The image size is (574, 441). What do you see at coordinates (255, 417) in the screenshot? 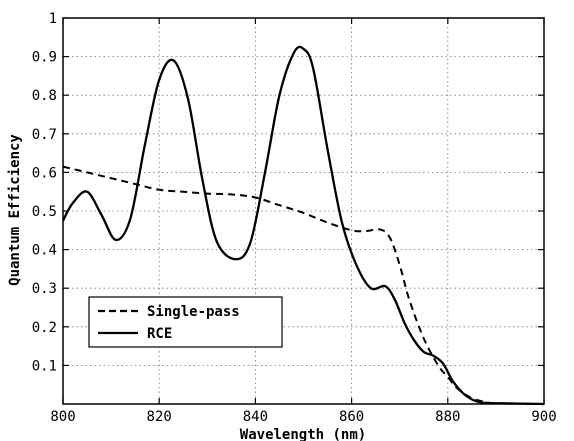
I see `x-tick-label: 840` at bounding box center [255, 417].